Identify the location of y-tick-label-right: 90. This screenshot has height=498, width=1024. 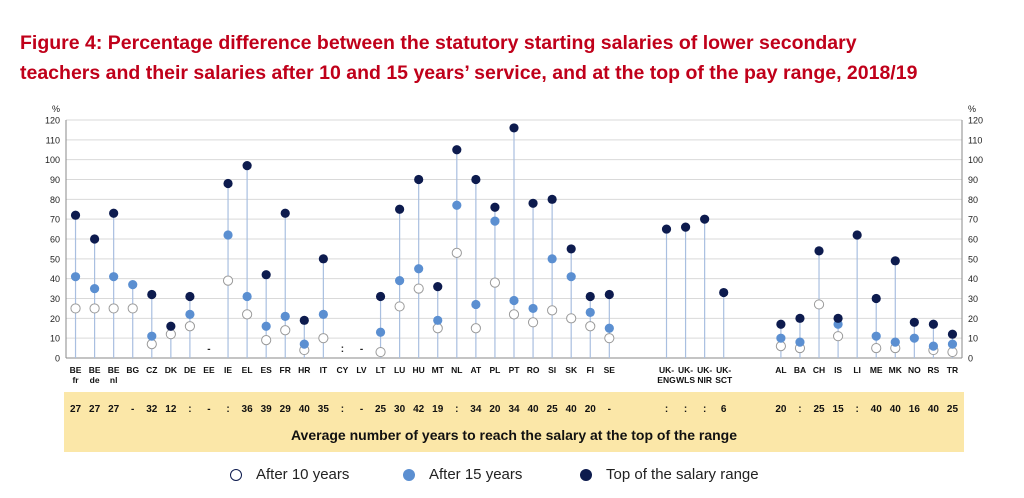
(973, 180).